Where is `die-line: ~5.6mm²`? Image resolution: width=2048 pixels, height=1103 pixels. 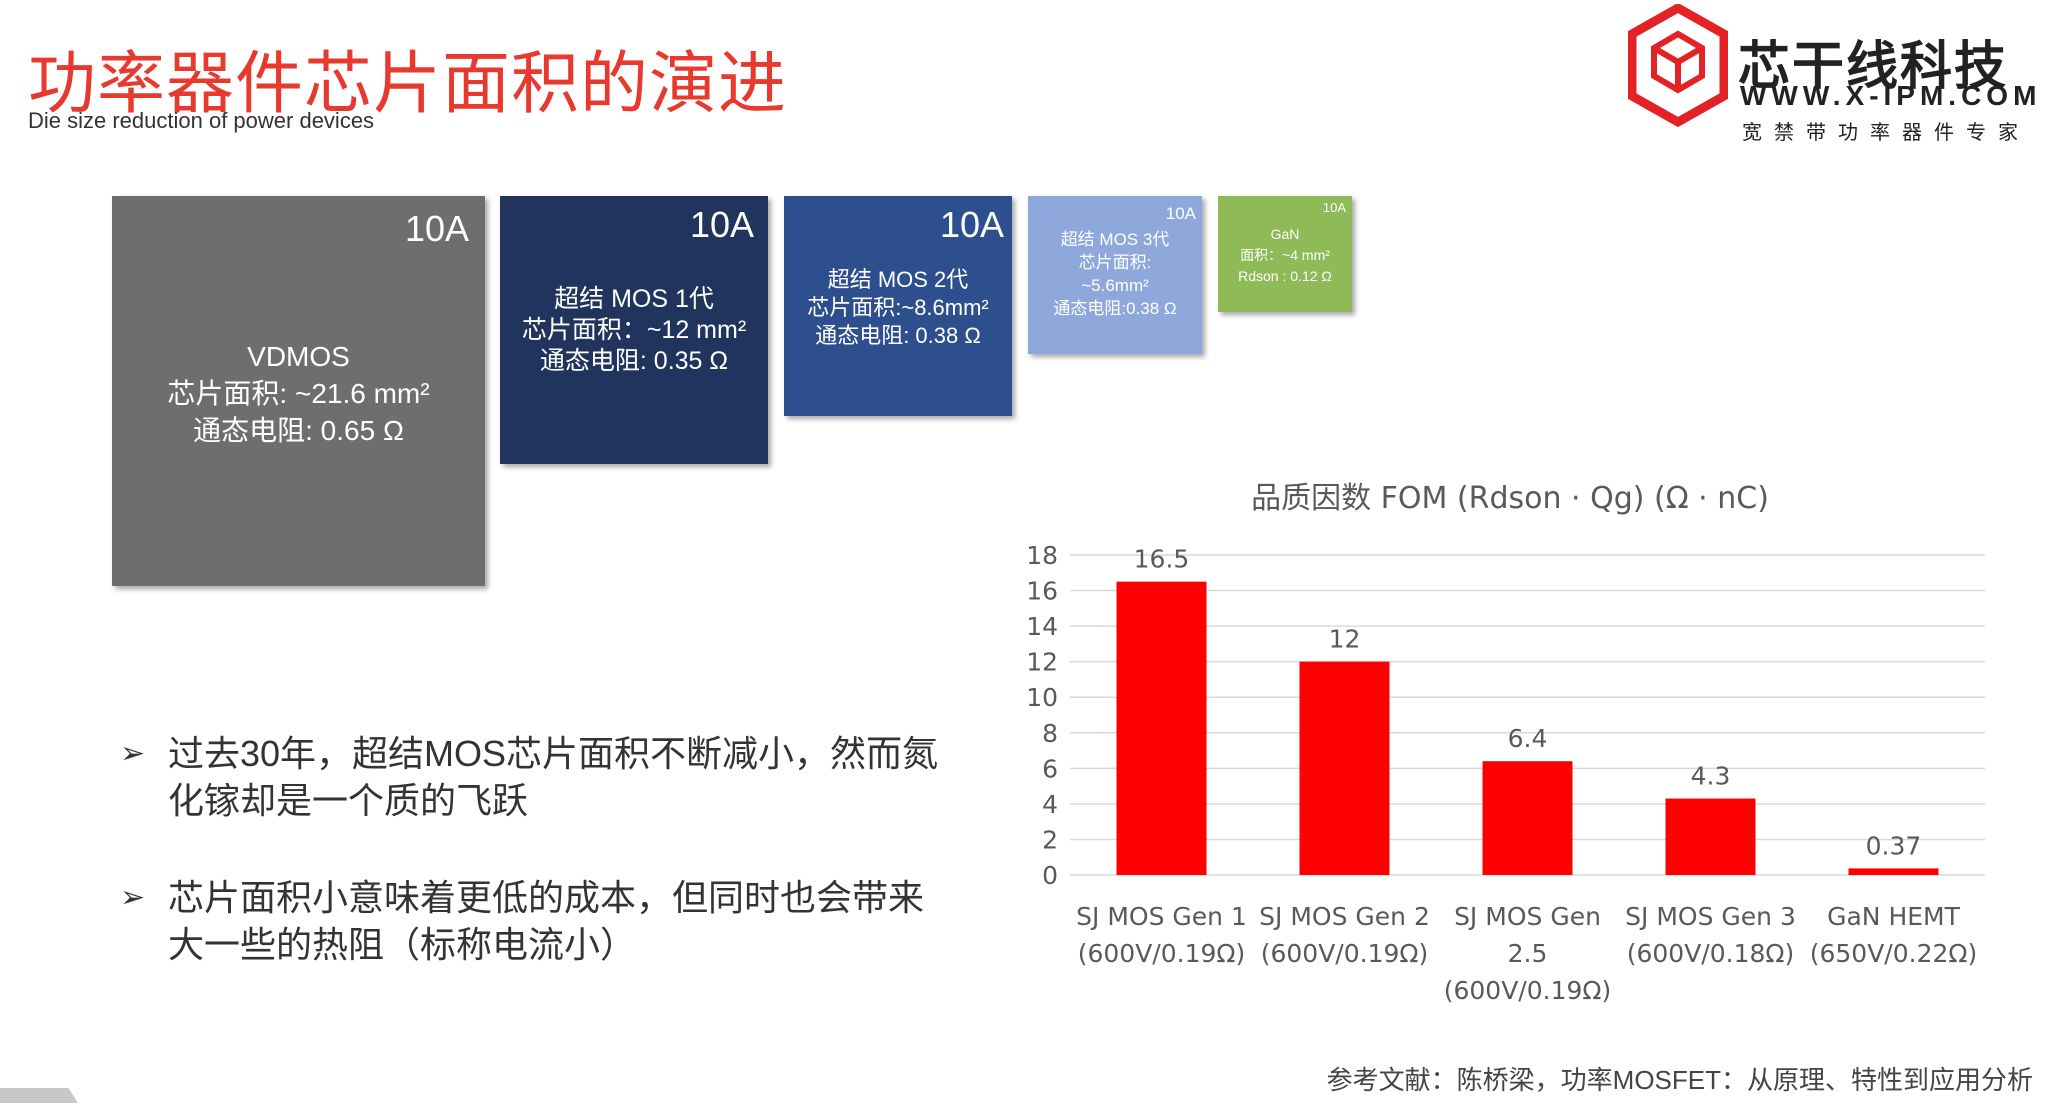 die-line: ~5.6mm² is located at coordinates (1115, 285).